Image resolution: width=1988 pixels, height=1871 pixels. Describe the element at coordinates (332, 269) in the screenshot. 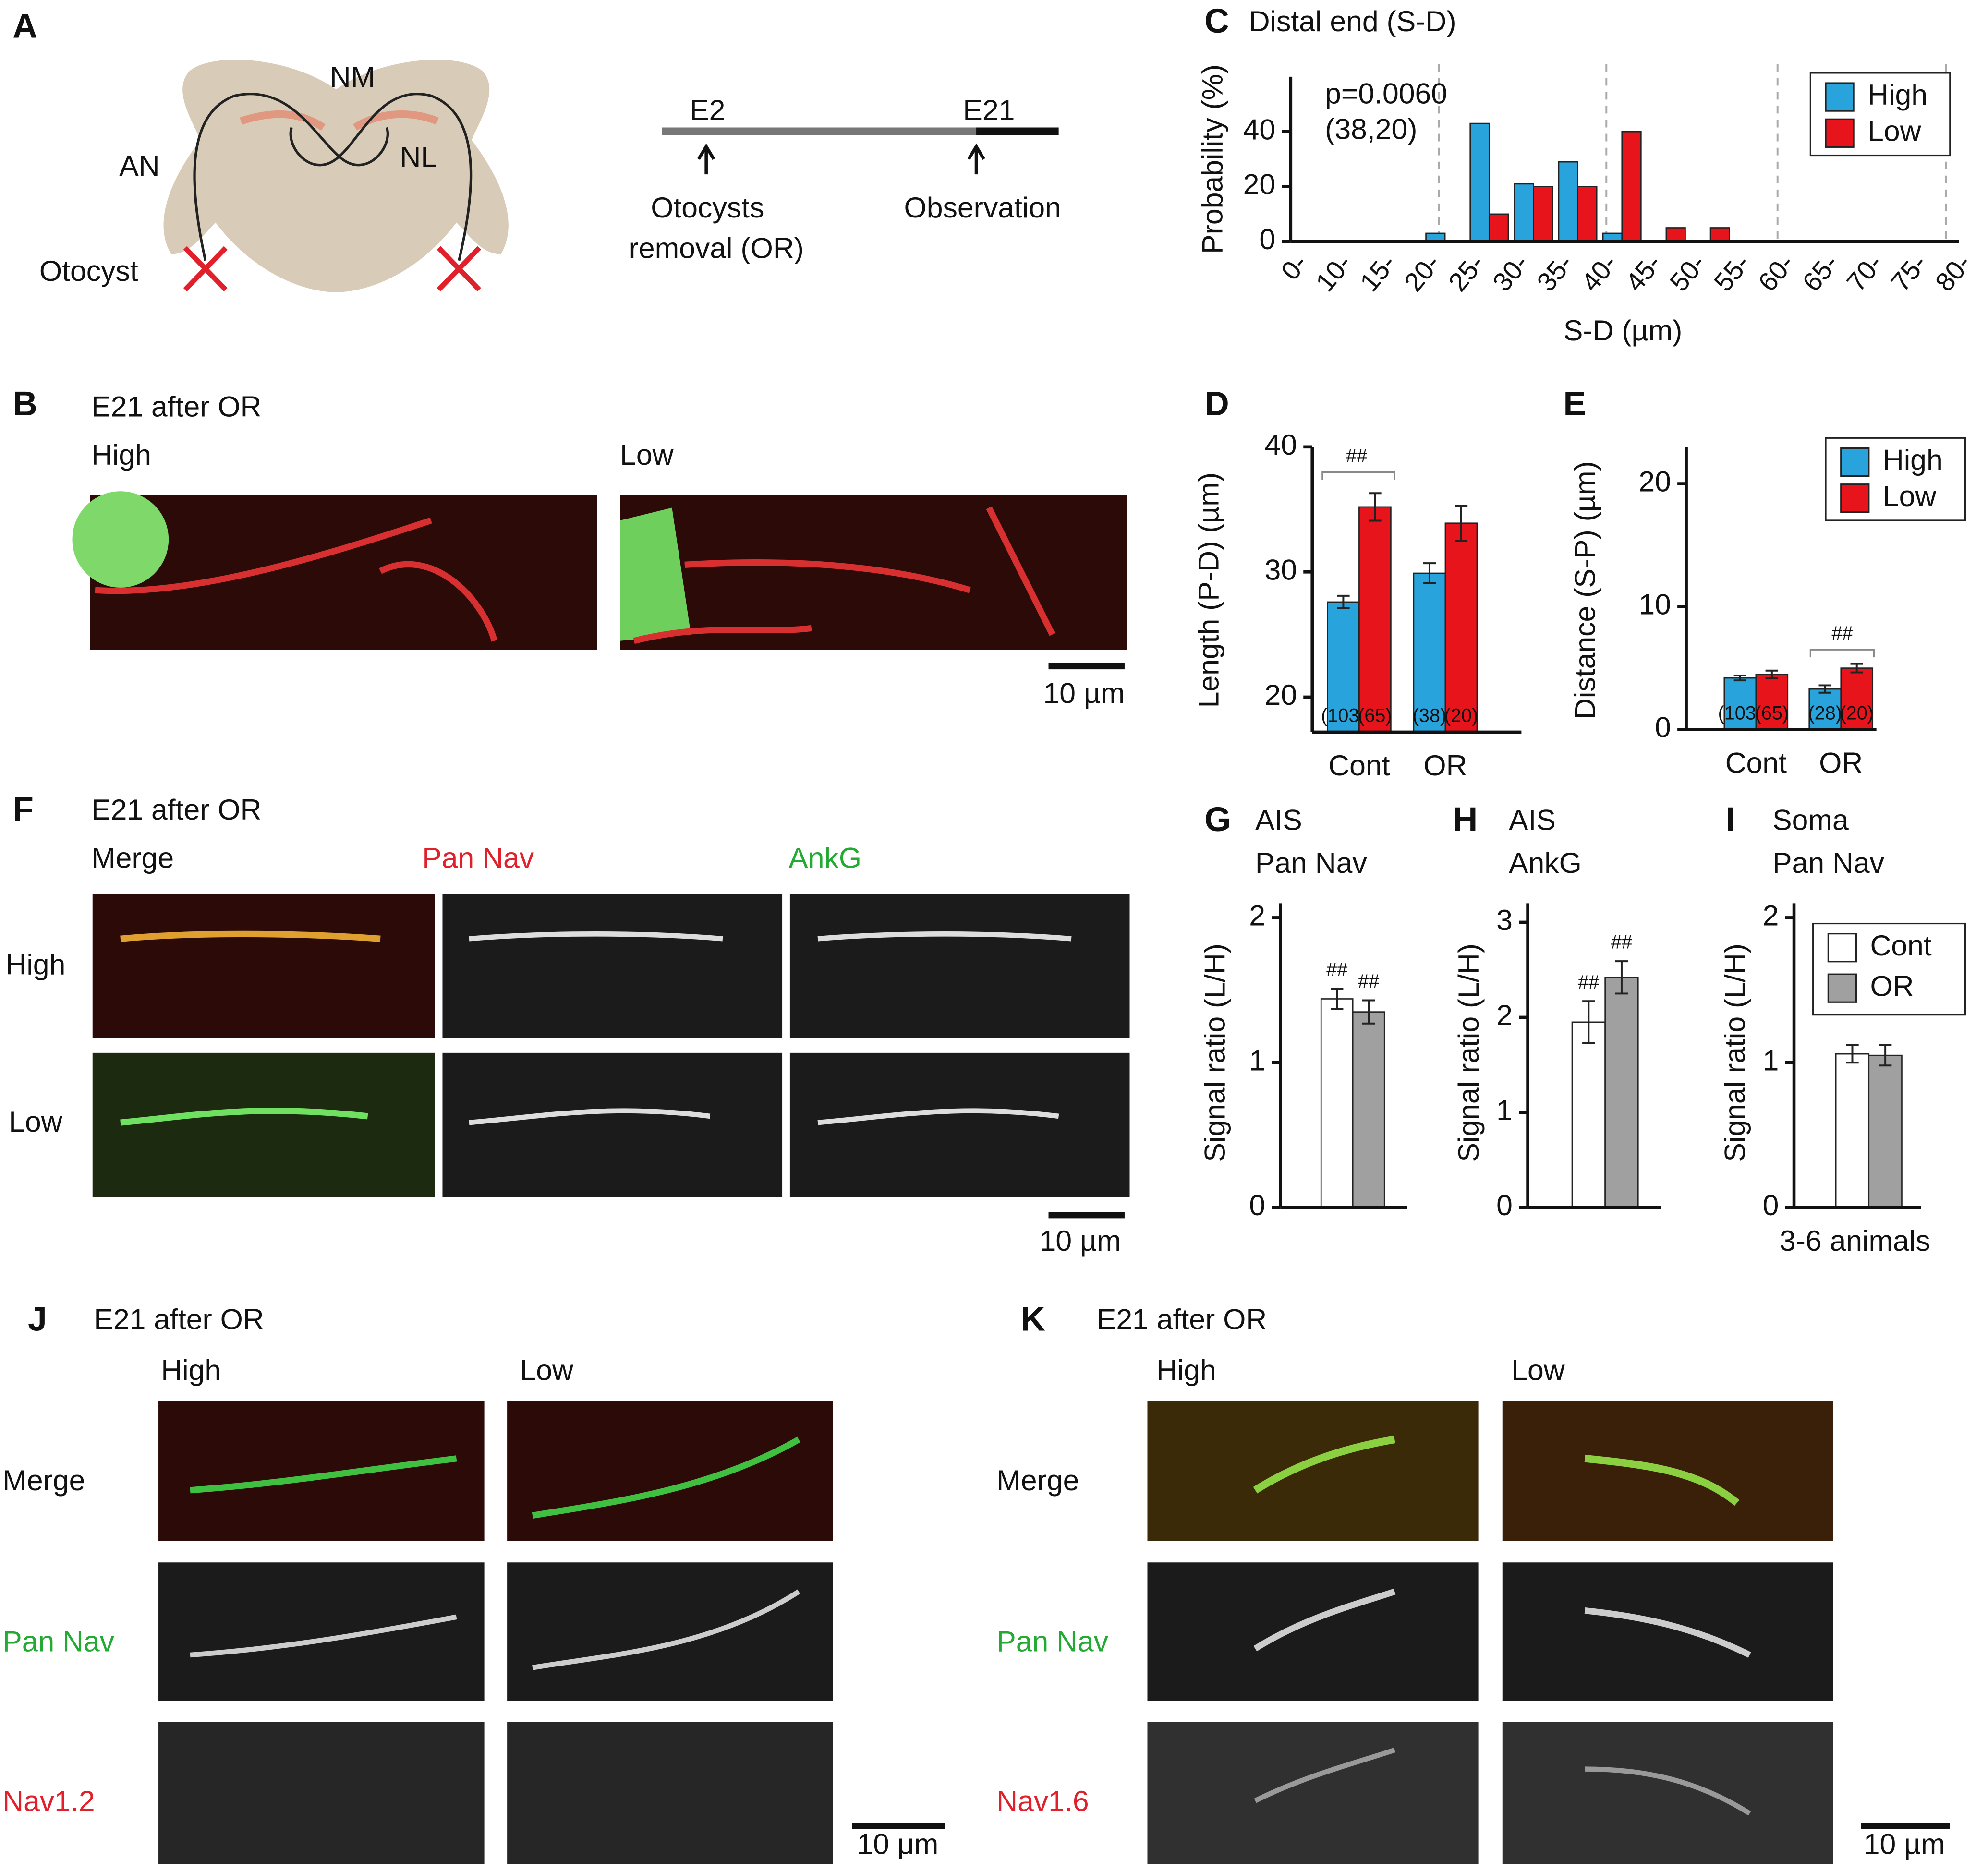

I see `removal-mark` at that location.